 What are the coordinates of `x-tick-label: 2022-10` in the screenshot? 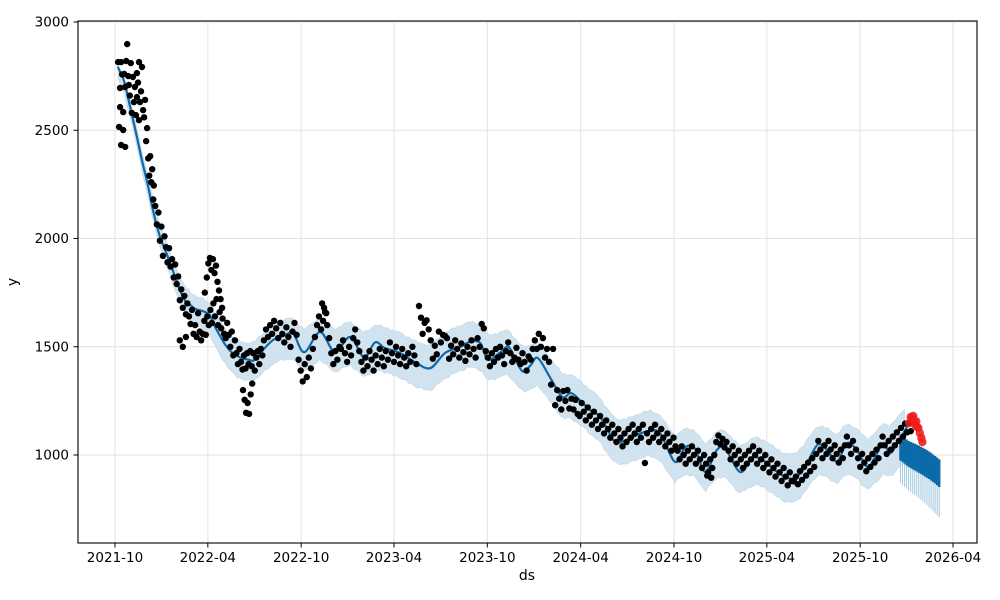 It's located at (301, 558).